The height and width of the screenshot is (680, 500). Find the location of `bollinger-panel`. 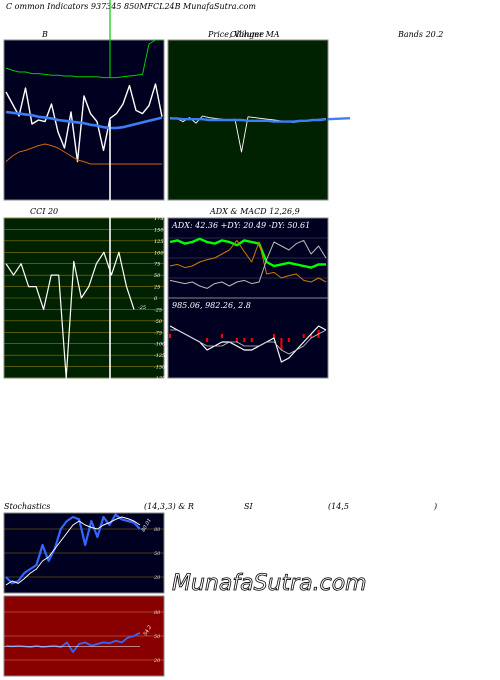

bollinger-panel is located at coordinates (84, 120).